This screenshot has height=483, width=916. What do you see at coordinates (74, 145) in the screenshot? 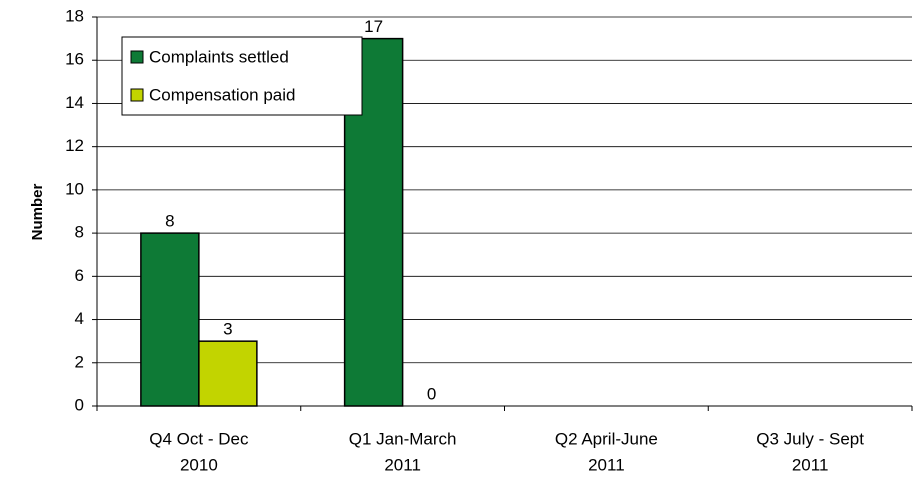
I see `y-tick-label: 12` at bounding box center [74, 145].